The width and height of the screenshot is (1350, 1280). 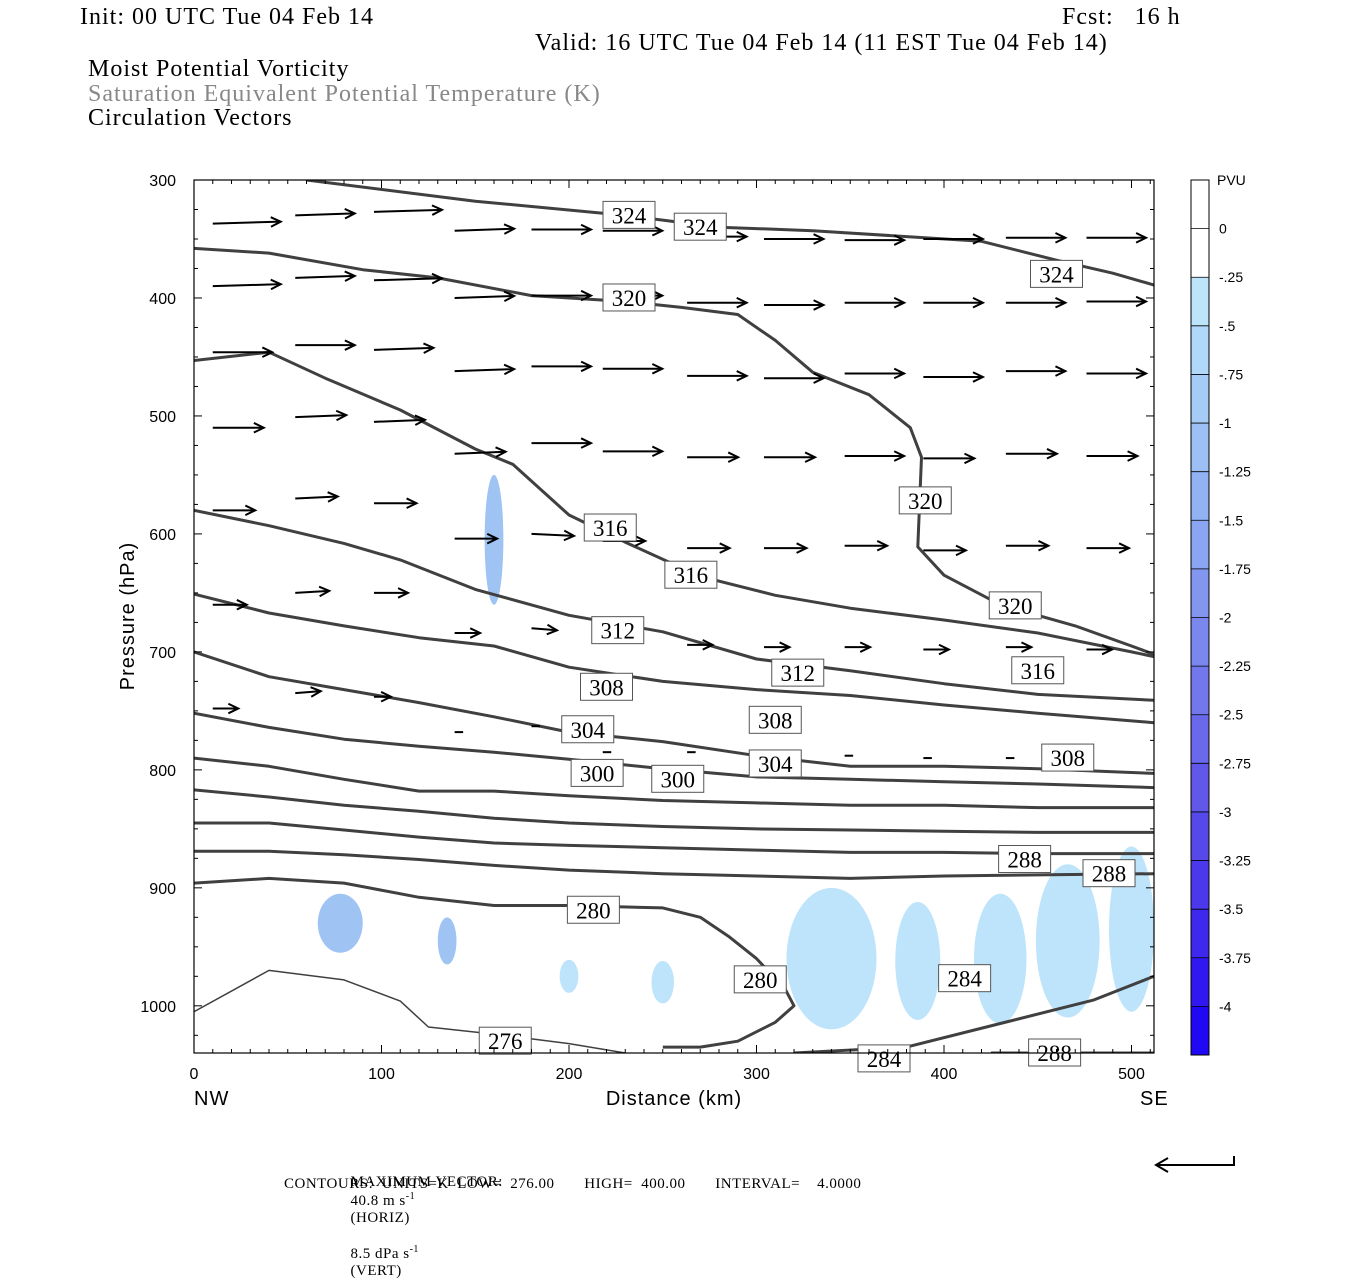 What do you see at coordinates (1227, 326) in the screenshot?
I see `colorbar-tick-label-2: -.5` at bounding box center [1227, 326].